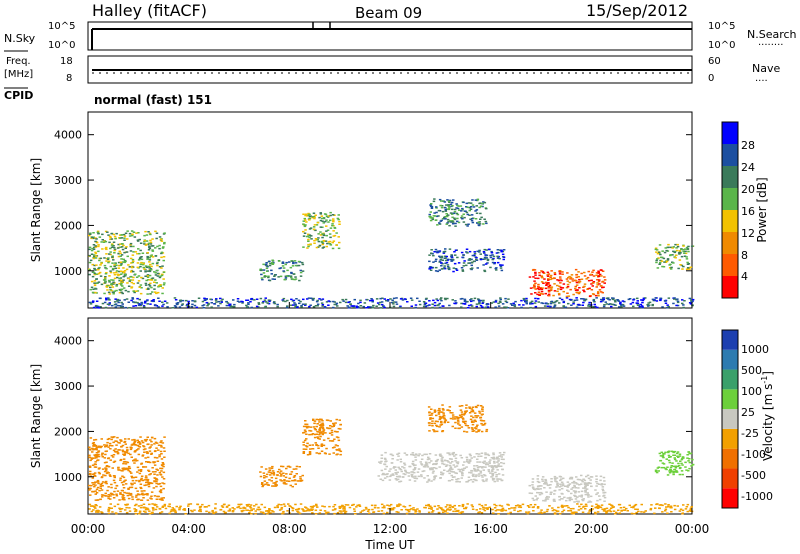 This screenshot has width=800, height=554. What do you see at coordinates (755, 349) in the screenshot?
I see `vel-cbar-tick-1000: 1000` at bounding box center [755, 349].